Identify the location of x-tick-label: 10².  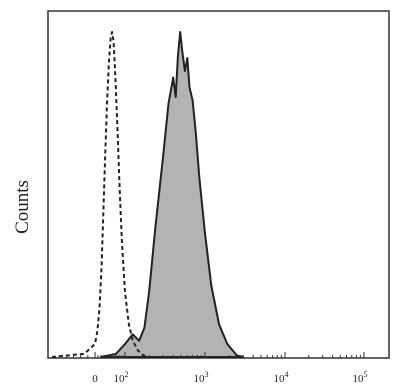
(121, 377).